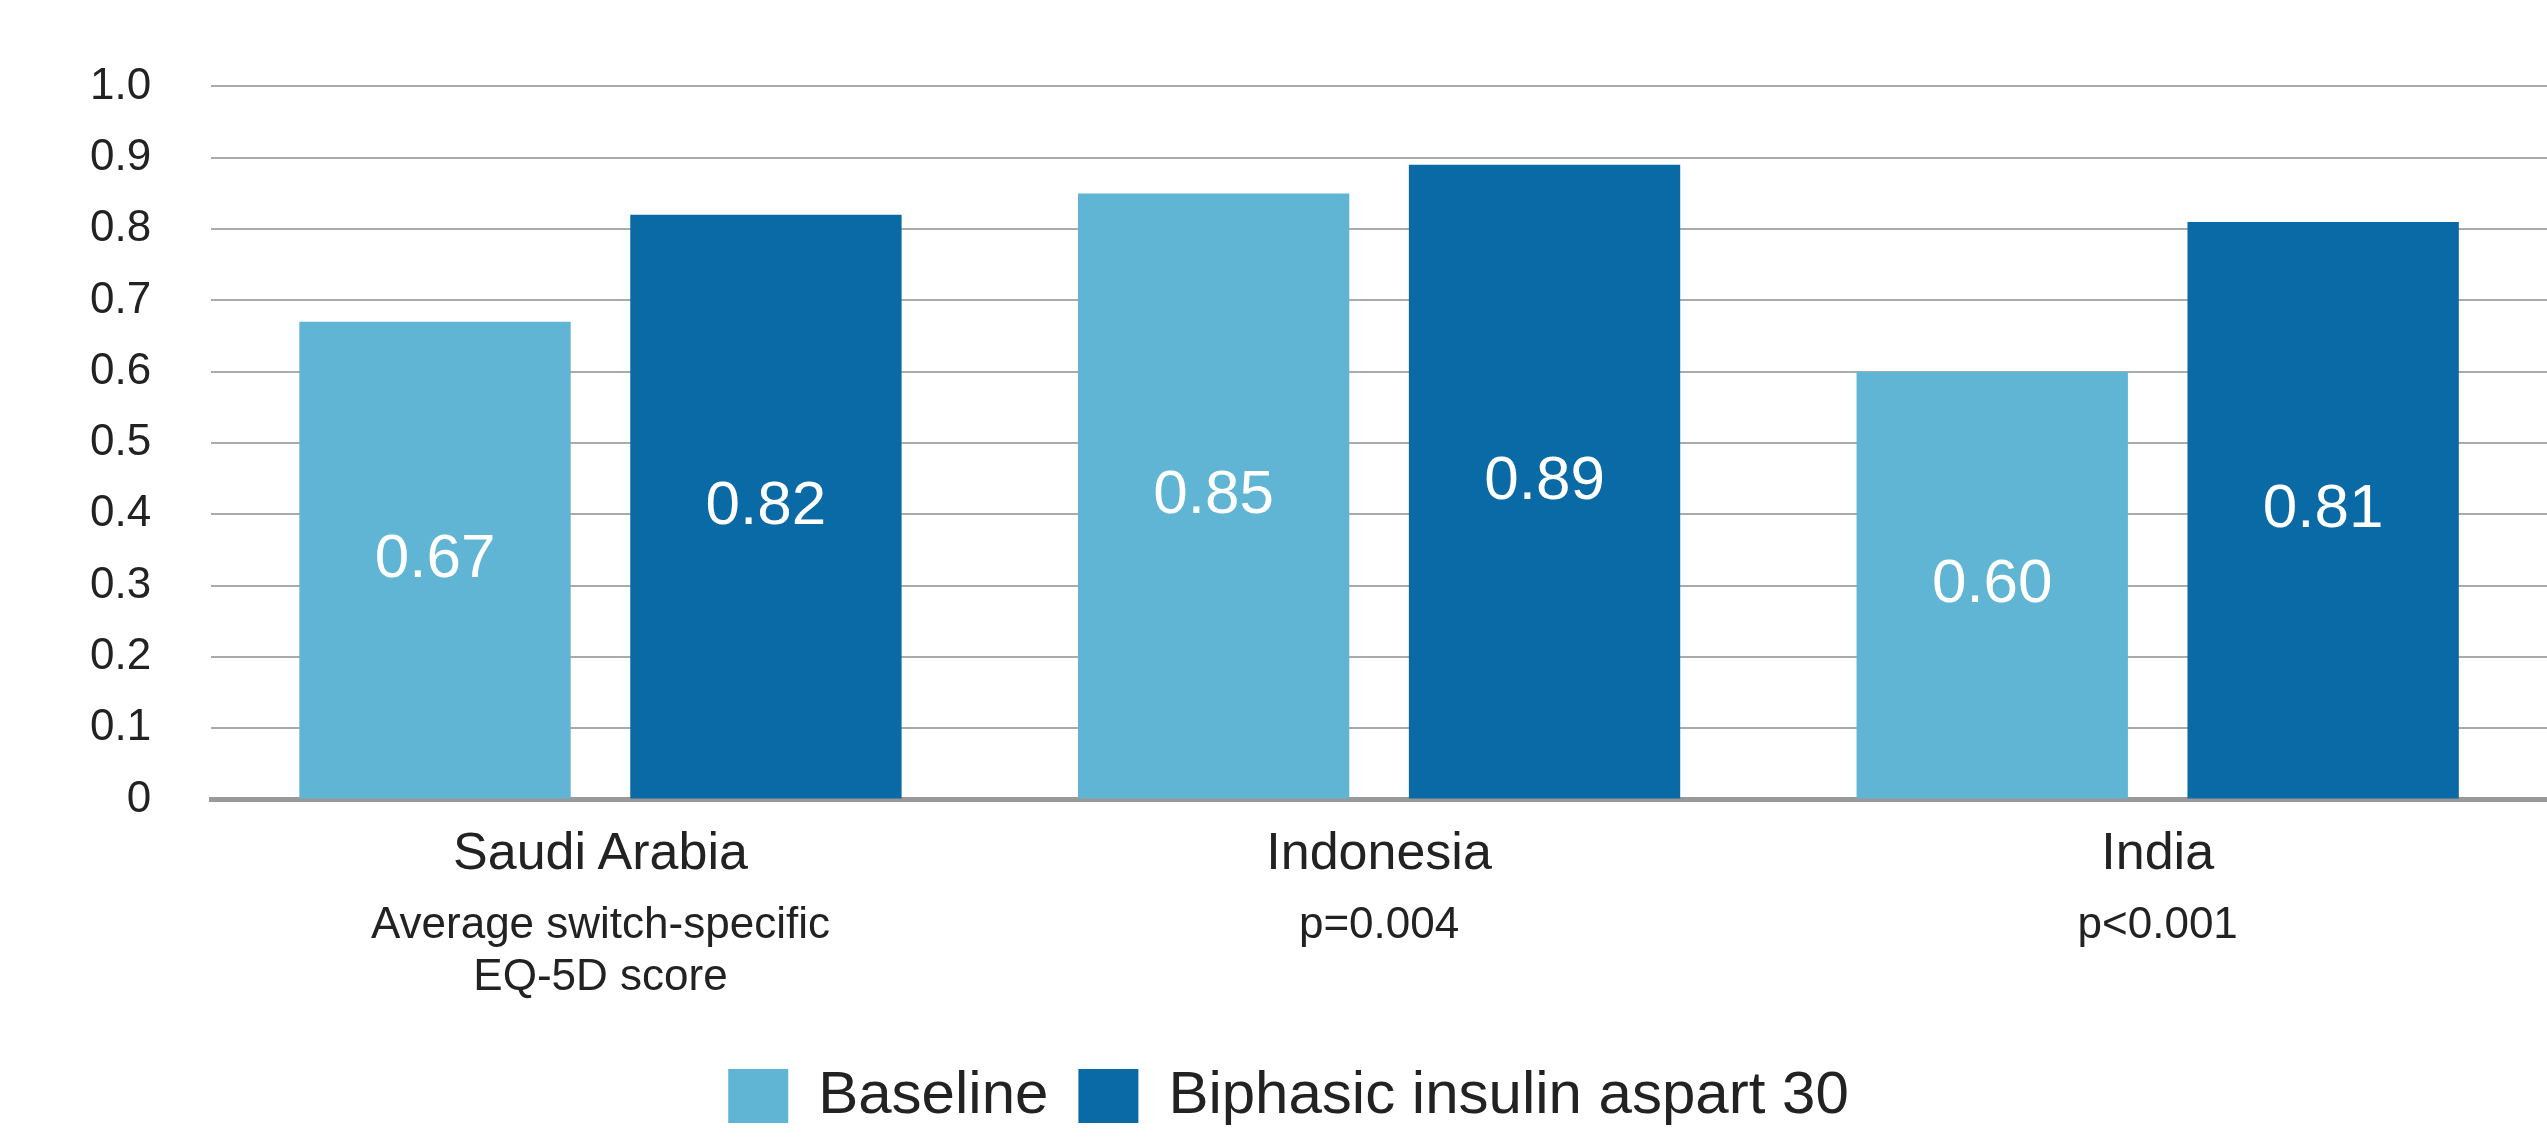 This screenshot has height=1146, width=2547. What do you see at coordinates (1544, 477) in the screenshot?
I see `data-label: 0.89` at bounding box center [1544, 477].